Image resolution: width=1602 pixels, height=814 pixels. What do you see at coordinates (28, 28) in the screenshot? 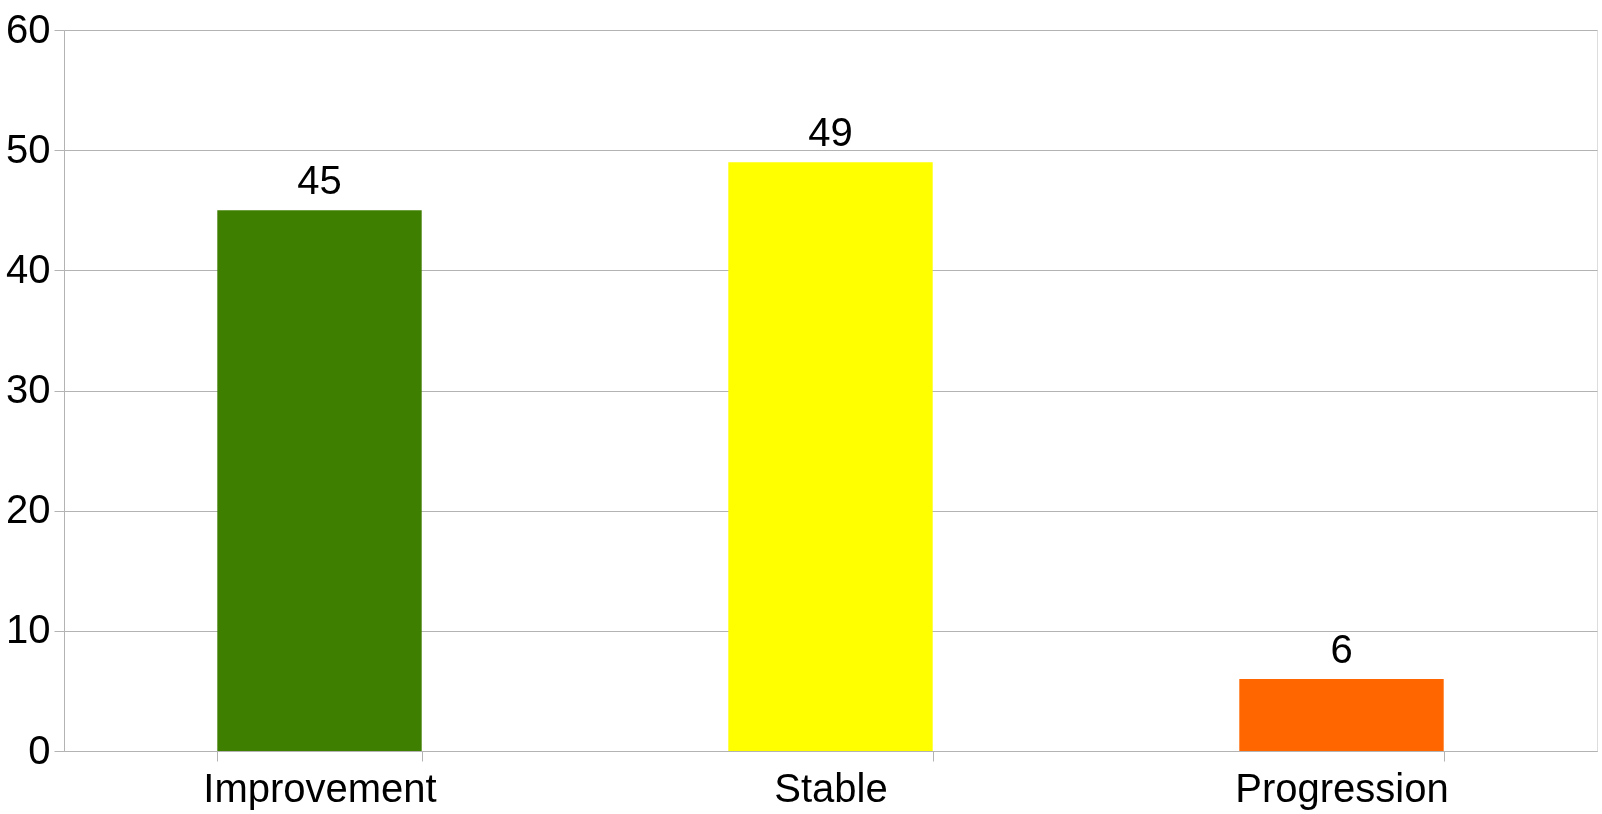
I see `y-tick-label: 60` at bounding box center [28, 28].